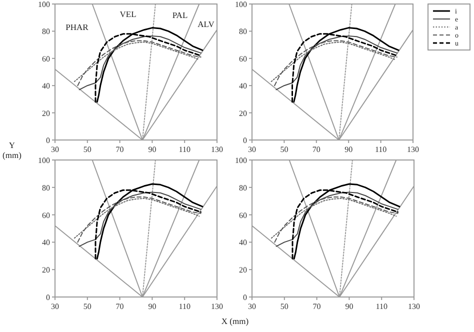 Image resolution: width=474 pixels, height=332 pixels. Describe the element at coordinates (180, 15) in the screenshot. I see `annotation: PAL` at that location.